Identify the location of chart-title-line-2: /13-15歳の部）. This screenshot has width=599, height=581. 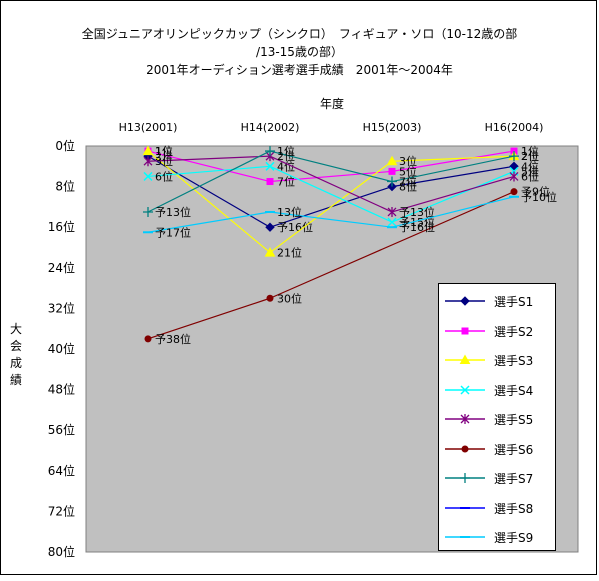
(299, 52).